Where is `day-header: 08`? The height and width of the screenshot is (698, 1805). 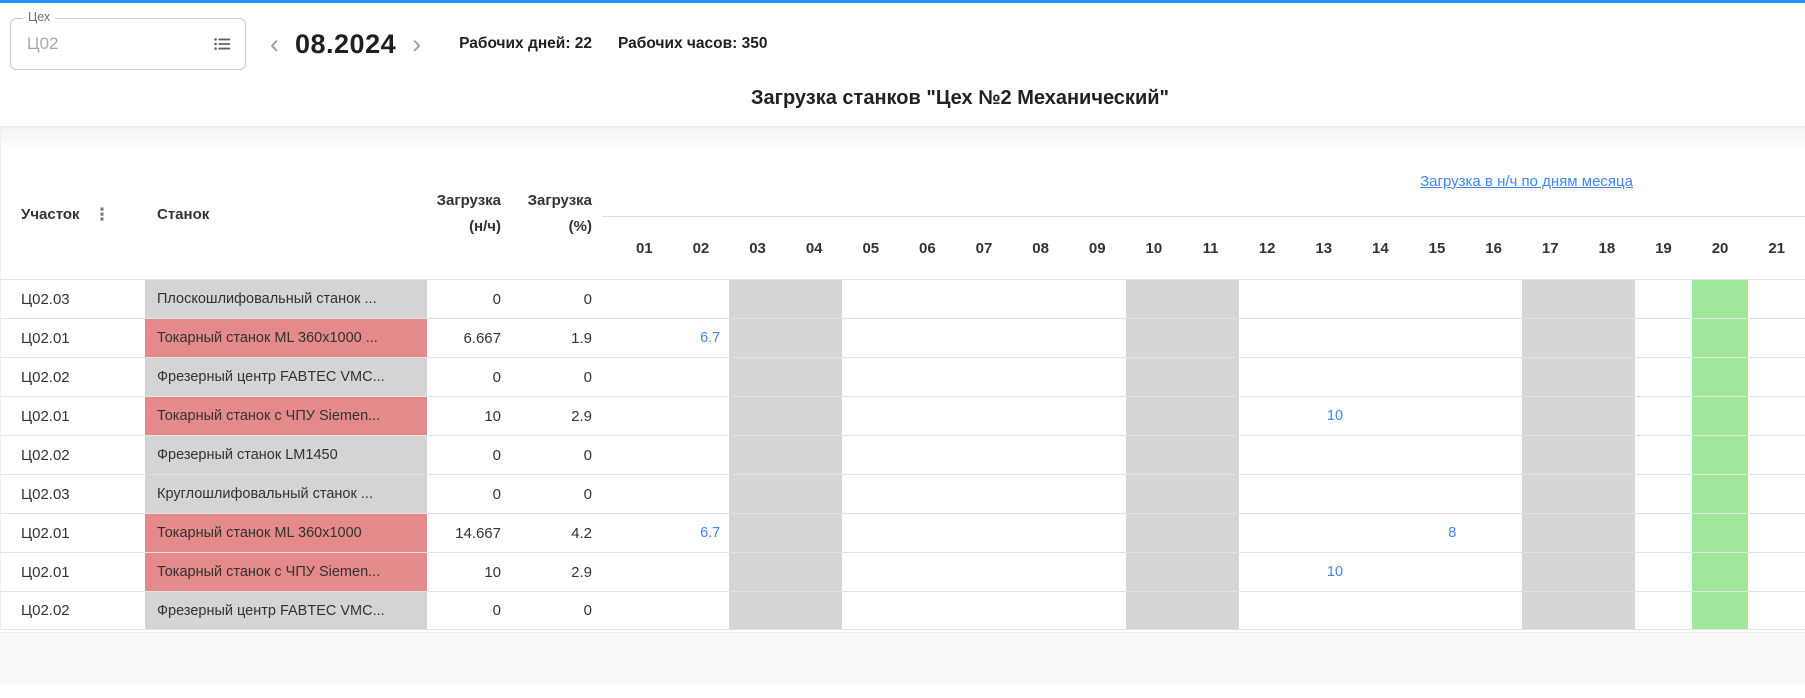
day-header: 08 is located at coordinates (1040, 248).